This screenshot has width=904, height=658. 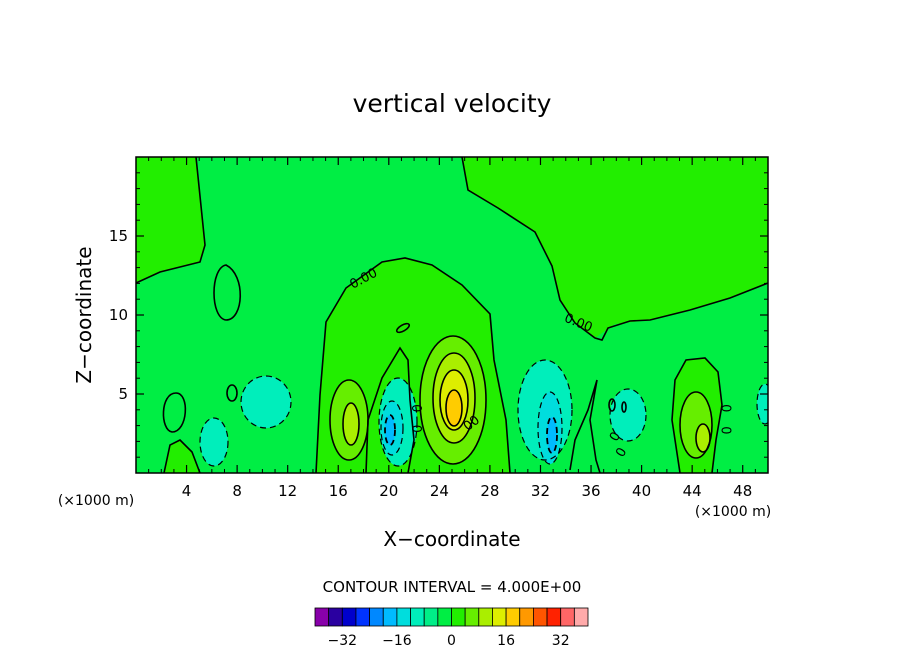 I want to click on upper-positive-region, so click(x=170, y=220).